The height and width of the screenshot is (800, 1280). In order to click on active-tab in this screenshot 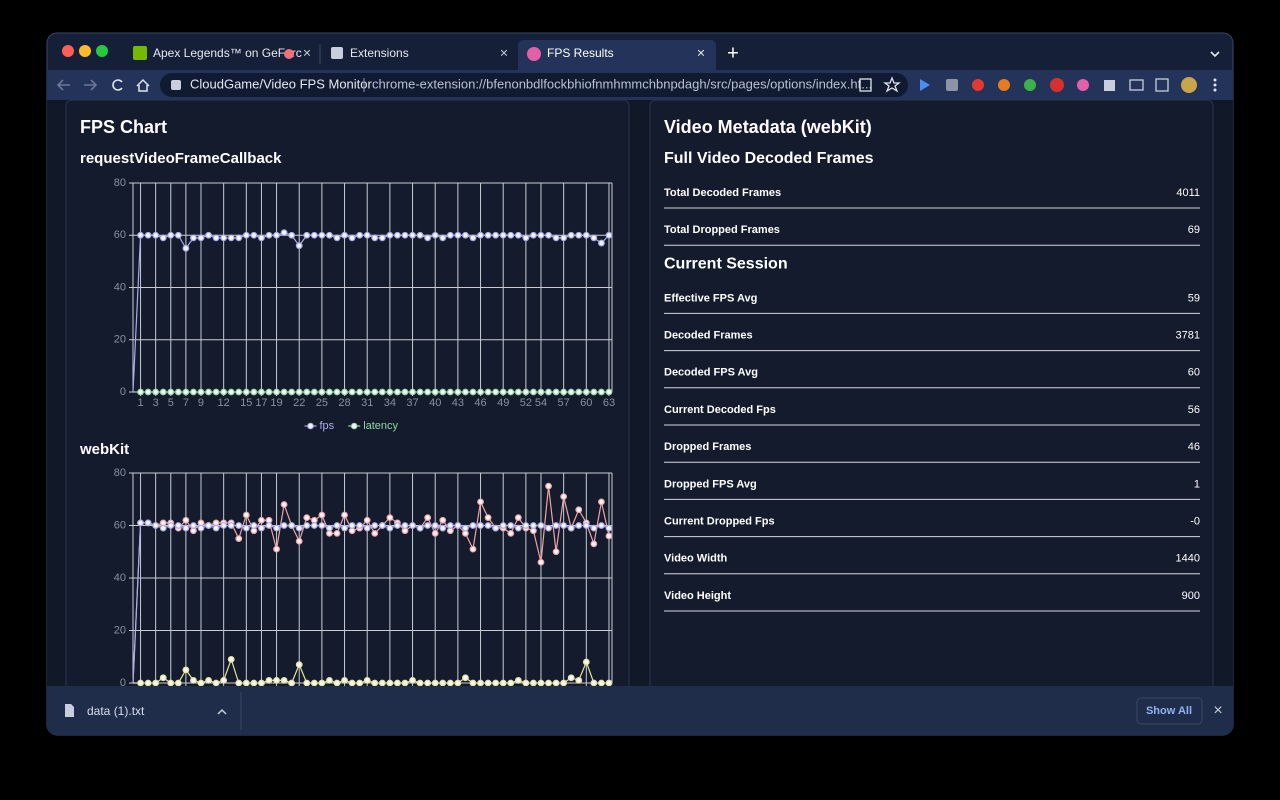, I will do `click(617, 55)`.